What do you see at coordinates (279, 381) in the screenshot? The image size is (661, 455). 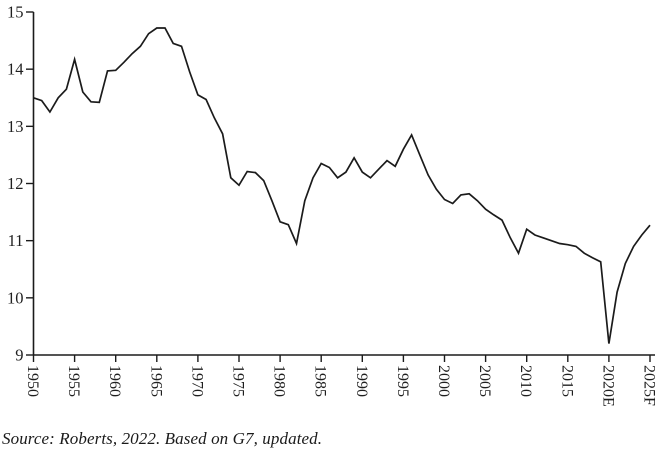 I see `x-tick-label: 1980` at bounding box center [279, 381].